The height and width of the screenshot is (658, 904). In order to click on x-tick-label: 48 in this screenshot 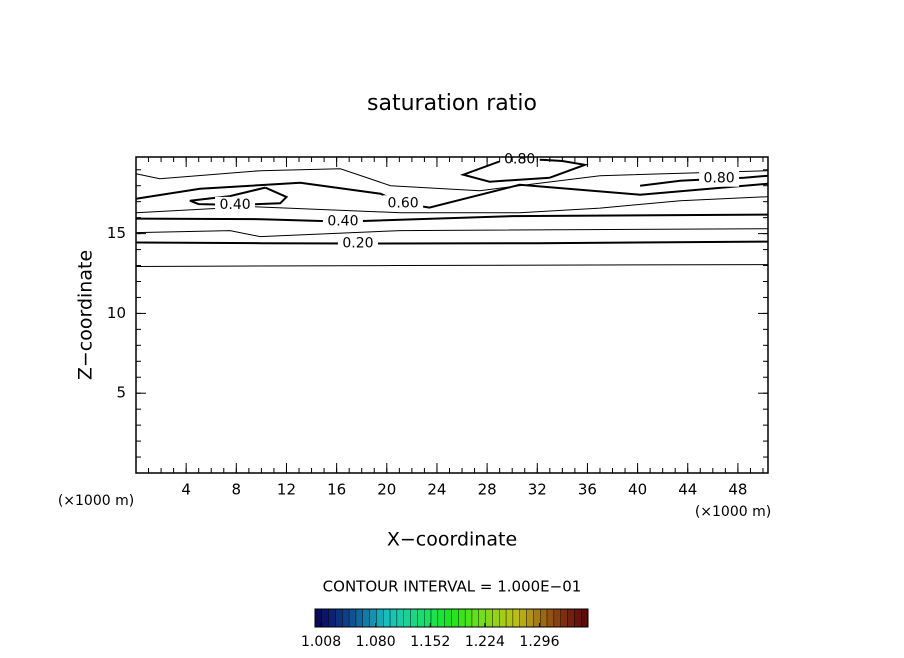, I will do `click(737, 490)`.